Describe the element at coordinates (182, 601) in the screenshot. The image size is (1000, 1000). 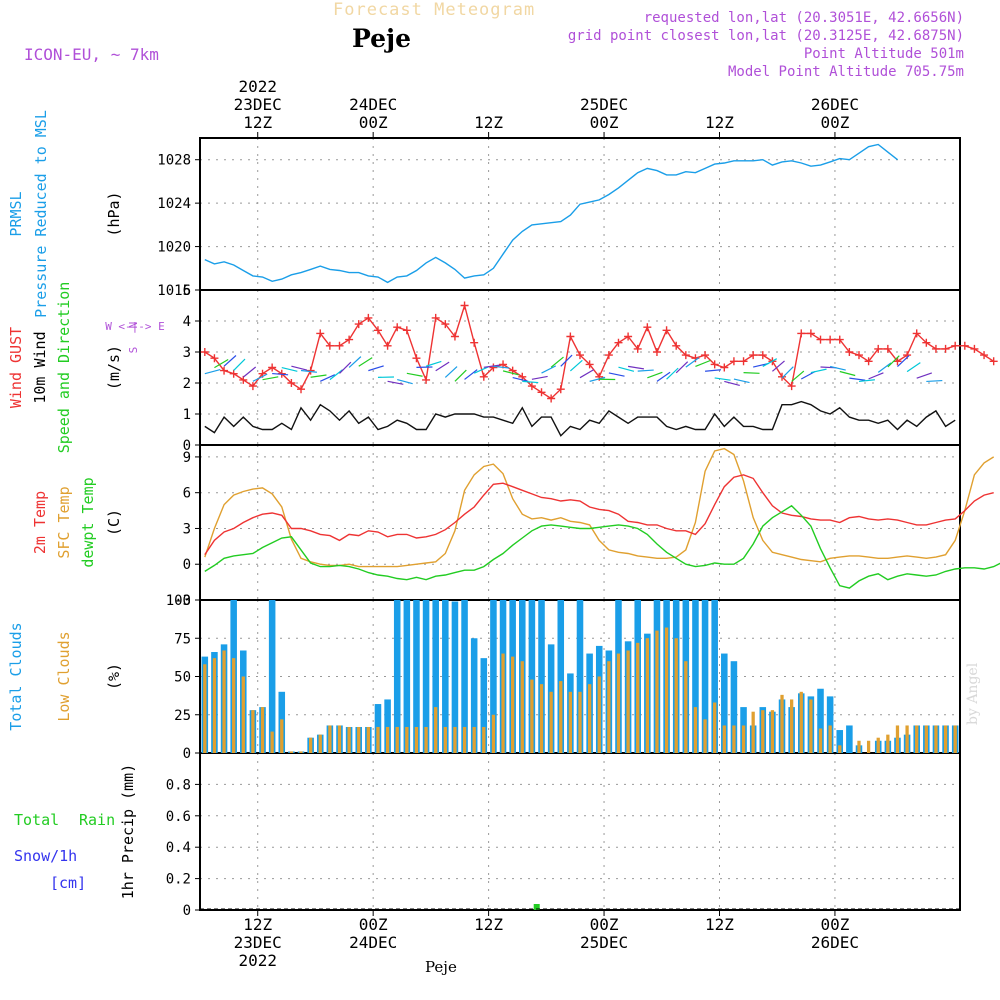
I see `y-tick-label: -3` at that location.